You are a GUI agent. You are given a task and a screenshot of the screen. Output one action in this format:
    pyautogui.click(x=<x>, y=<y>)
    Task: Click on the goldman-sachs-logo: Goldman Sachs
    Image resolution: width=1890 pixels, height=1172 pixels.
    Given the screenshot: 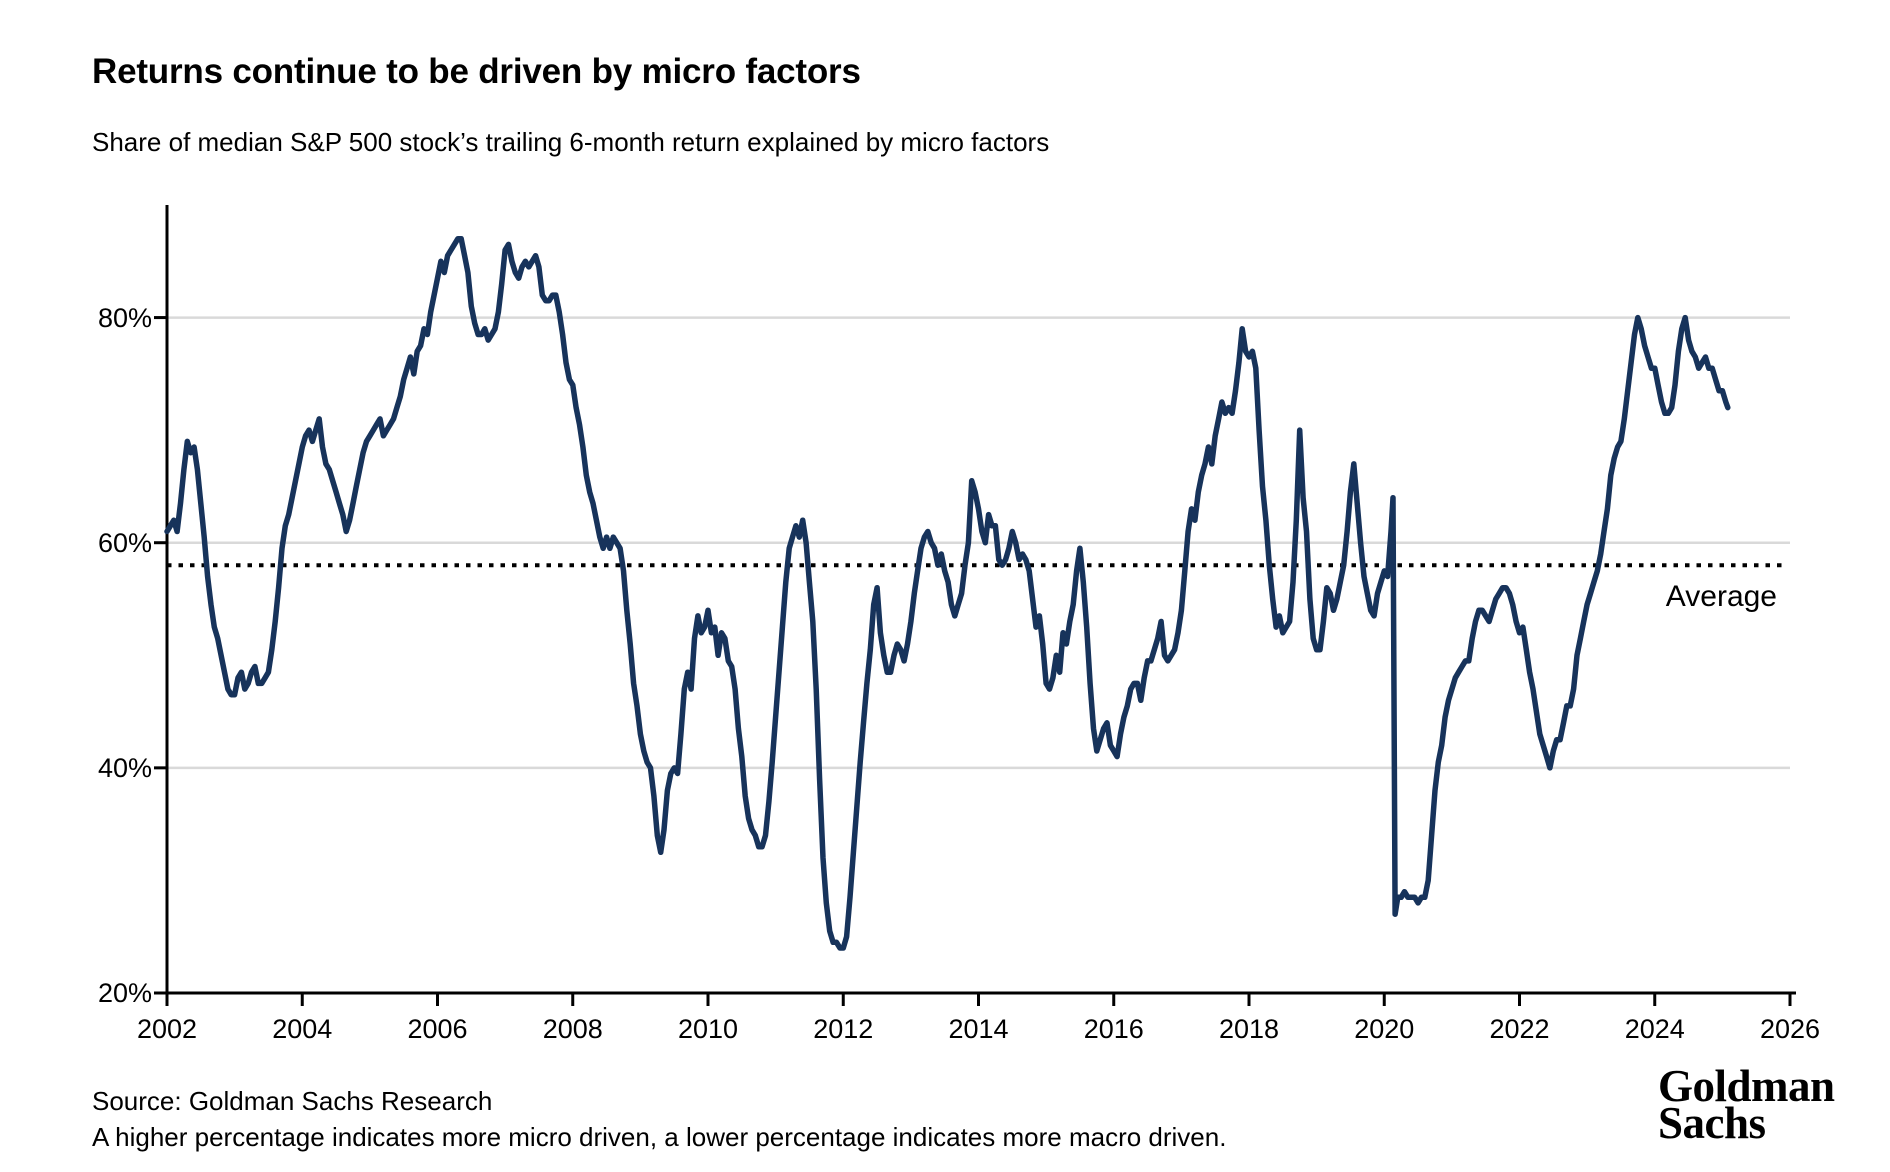 What is the action you would take?
    pyautogui.click(x=1746, y=1104)
    